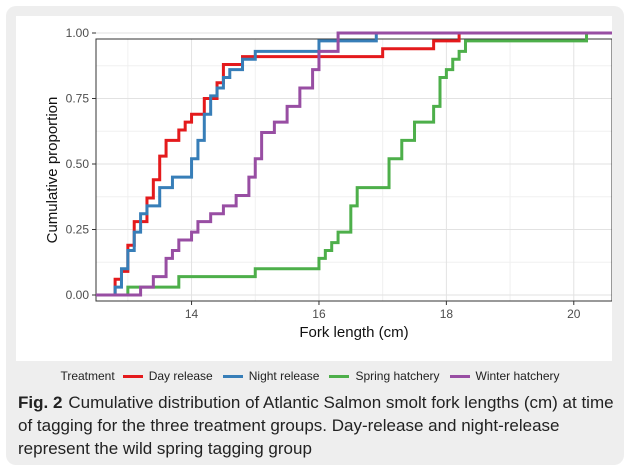  Describe the element at coordinates (78, 295) in the screenshot. I see `y-tick-label: 0.00` at that location.